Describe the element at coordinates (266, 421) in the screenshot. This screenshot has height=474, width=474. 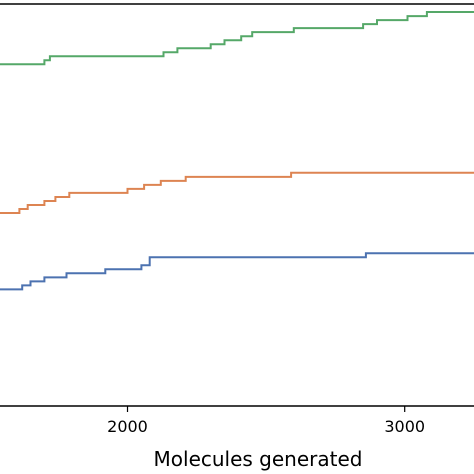
I see `x-ticks: 2000 3000` at that location.